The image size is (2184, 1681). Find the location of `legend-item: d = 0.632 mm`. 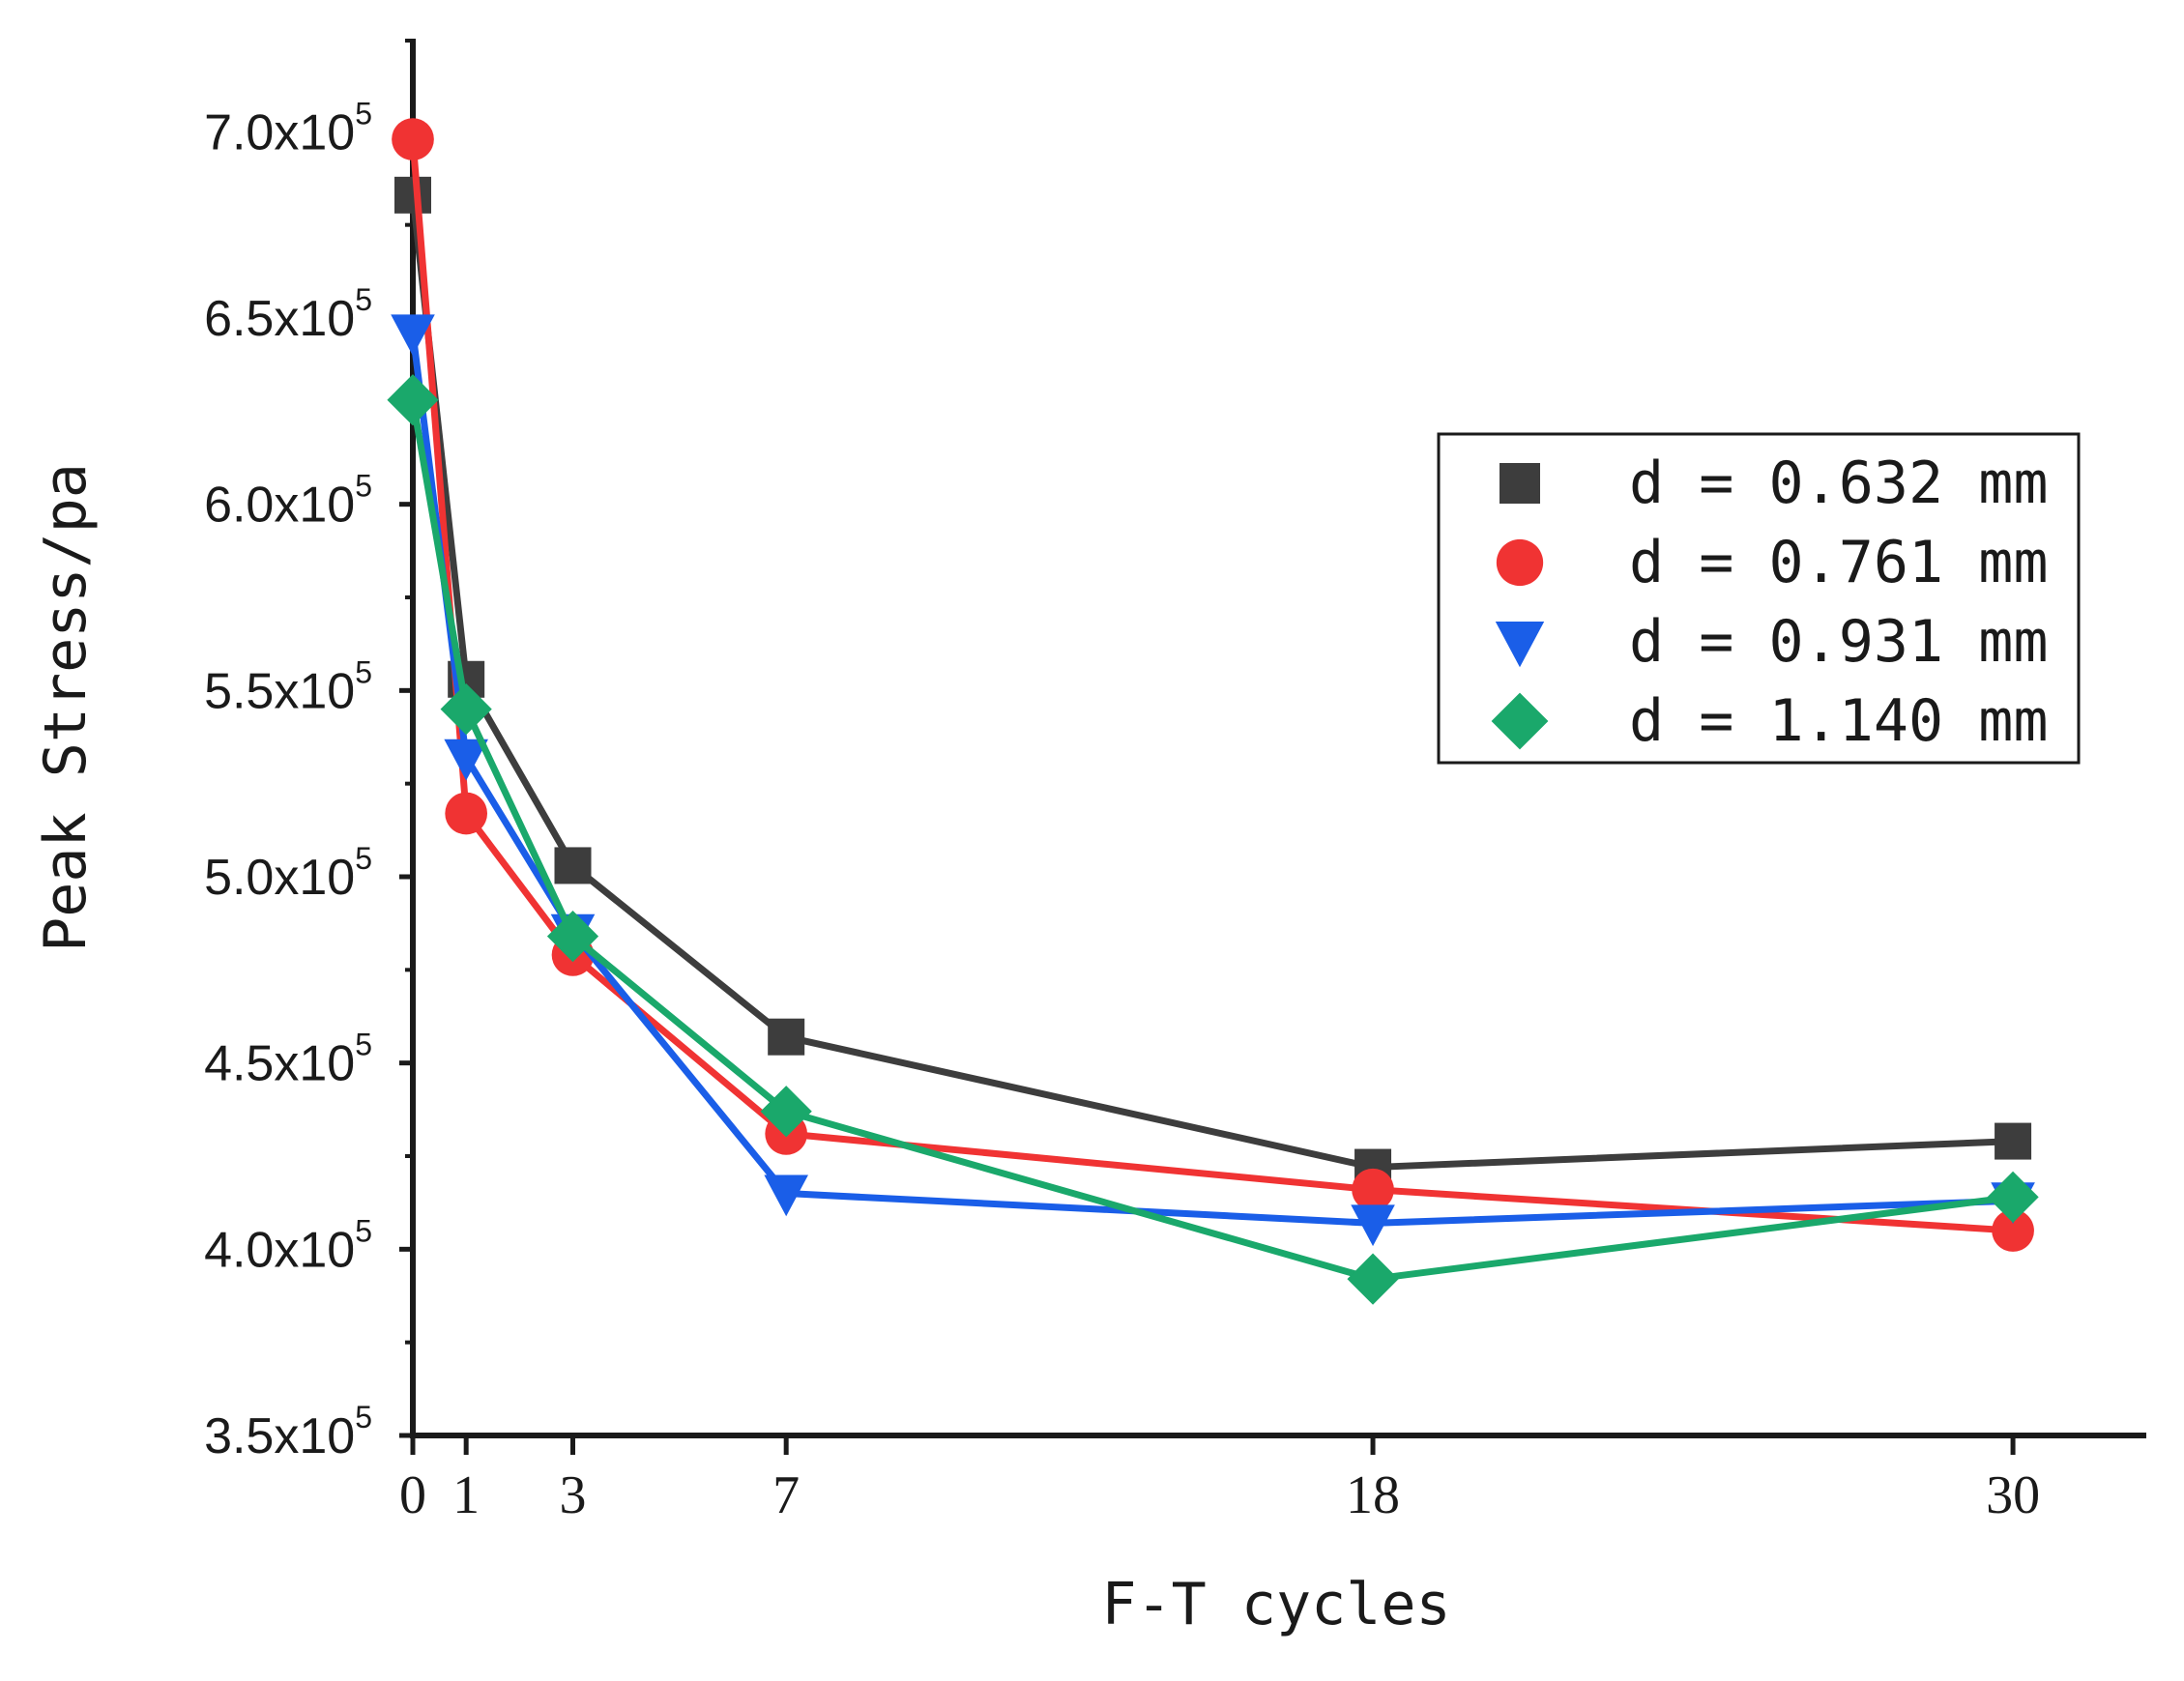

legend-item: d = 0.632 mm is located at coordinates (1774, 483).